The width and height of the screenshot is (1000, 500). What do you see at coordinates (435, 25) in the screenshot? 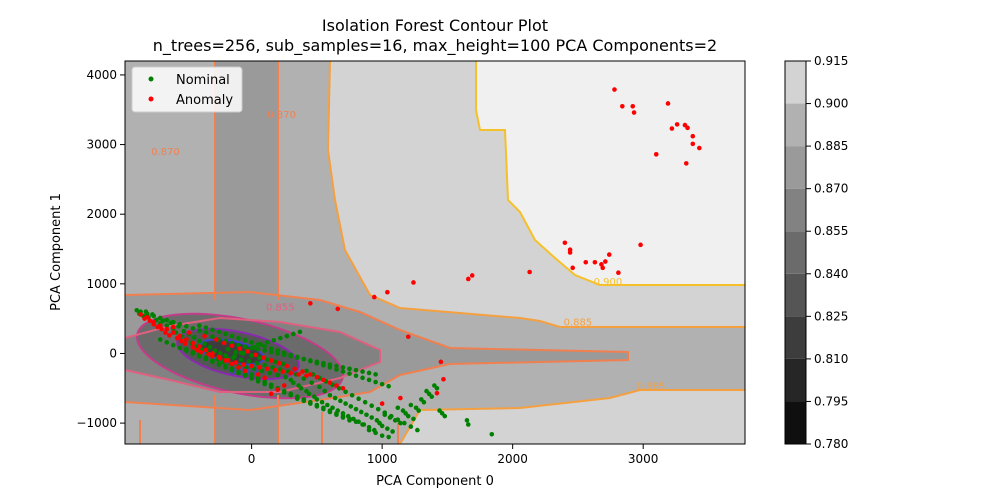
I see `chart-title: Isolation Forest Contour Plot` at bounding box center [435, 25].